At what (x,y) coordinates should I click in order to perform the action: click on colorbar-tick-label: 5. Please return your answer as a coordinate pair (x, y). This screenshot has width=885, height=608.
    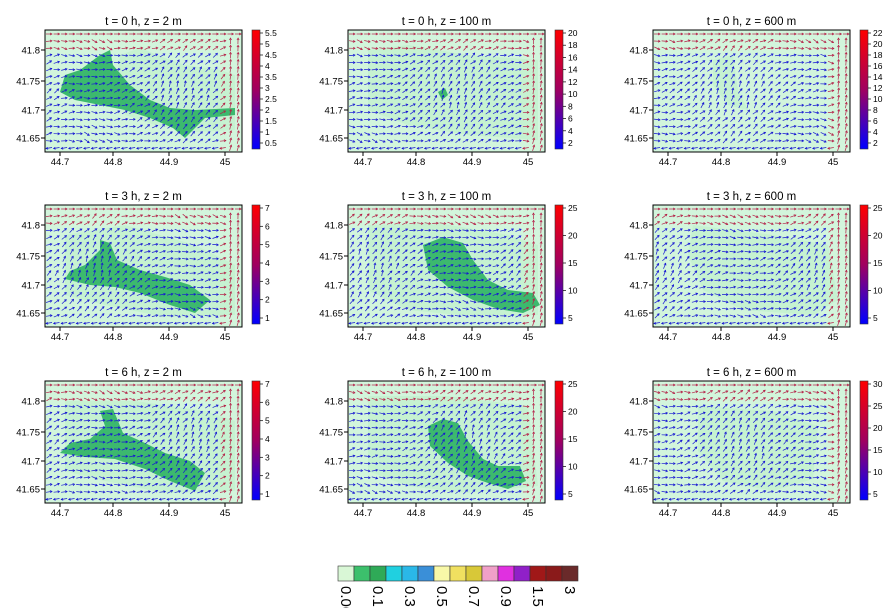
    Looking at the image, I should click on (267, 44).